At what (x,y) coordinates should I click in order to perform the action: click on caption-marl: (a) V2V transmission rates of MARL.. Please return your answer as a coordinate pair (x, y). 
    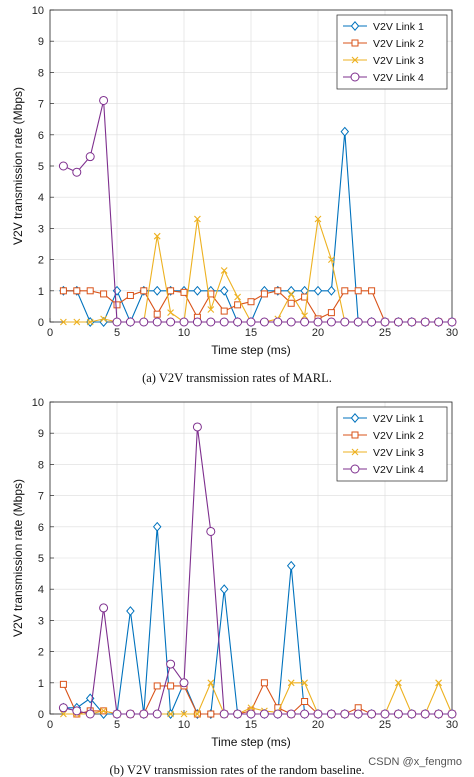
    Looking at the image, I should click on (237, 378).